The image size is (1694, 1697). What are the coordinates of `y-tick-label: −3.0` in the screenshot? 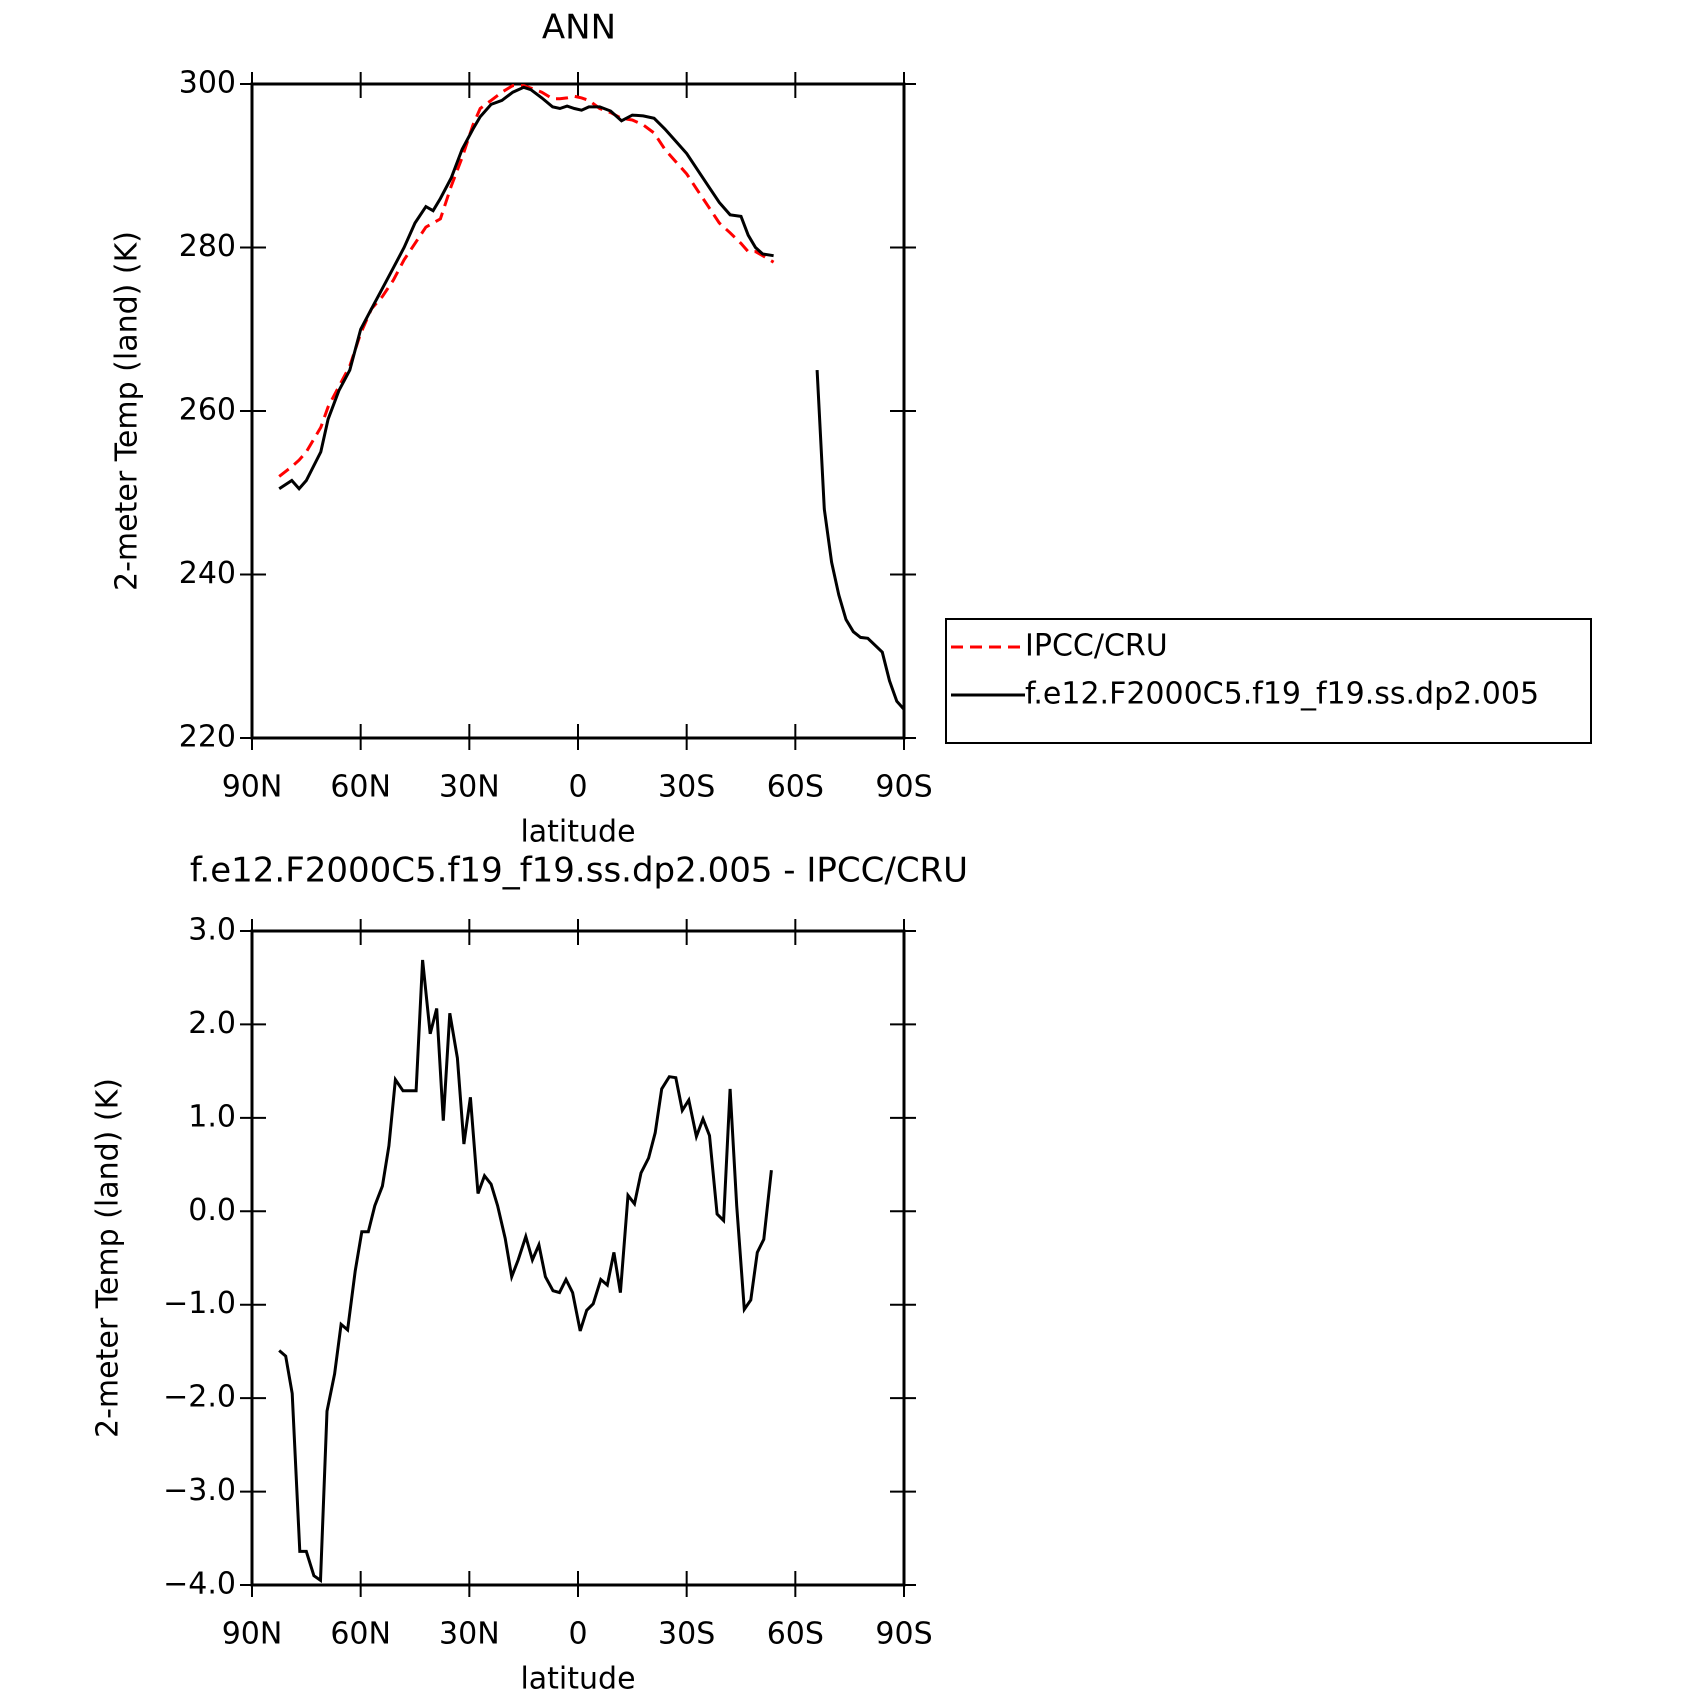 It's located at (199, 1490).